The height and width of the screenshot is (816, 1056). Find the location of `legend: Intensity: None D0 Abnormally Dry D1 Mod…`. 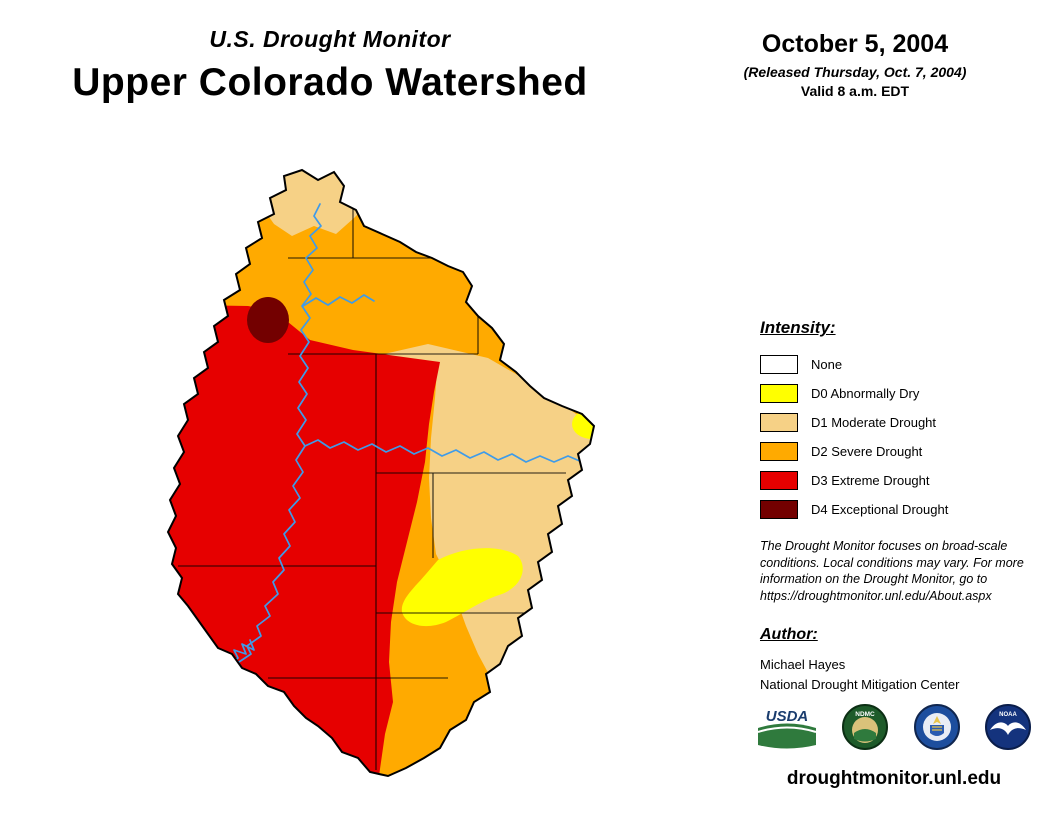

legend: Intensity: None D0 Abnormally Dry D1 Mod… is located at coordinates (900, 421).